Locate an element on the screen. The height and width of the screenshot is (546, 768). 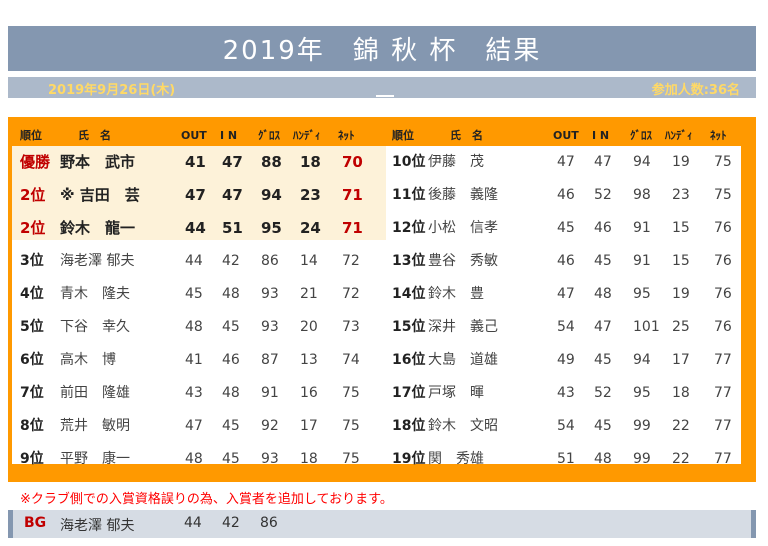
cell-in: 46 is located at coordinates (603, 228).